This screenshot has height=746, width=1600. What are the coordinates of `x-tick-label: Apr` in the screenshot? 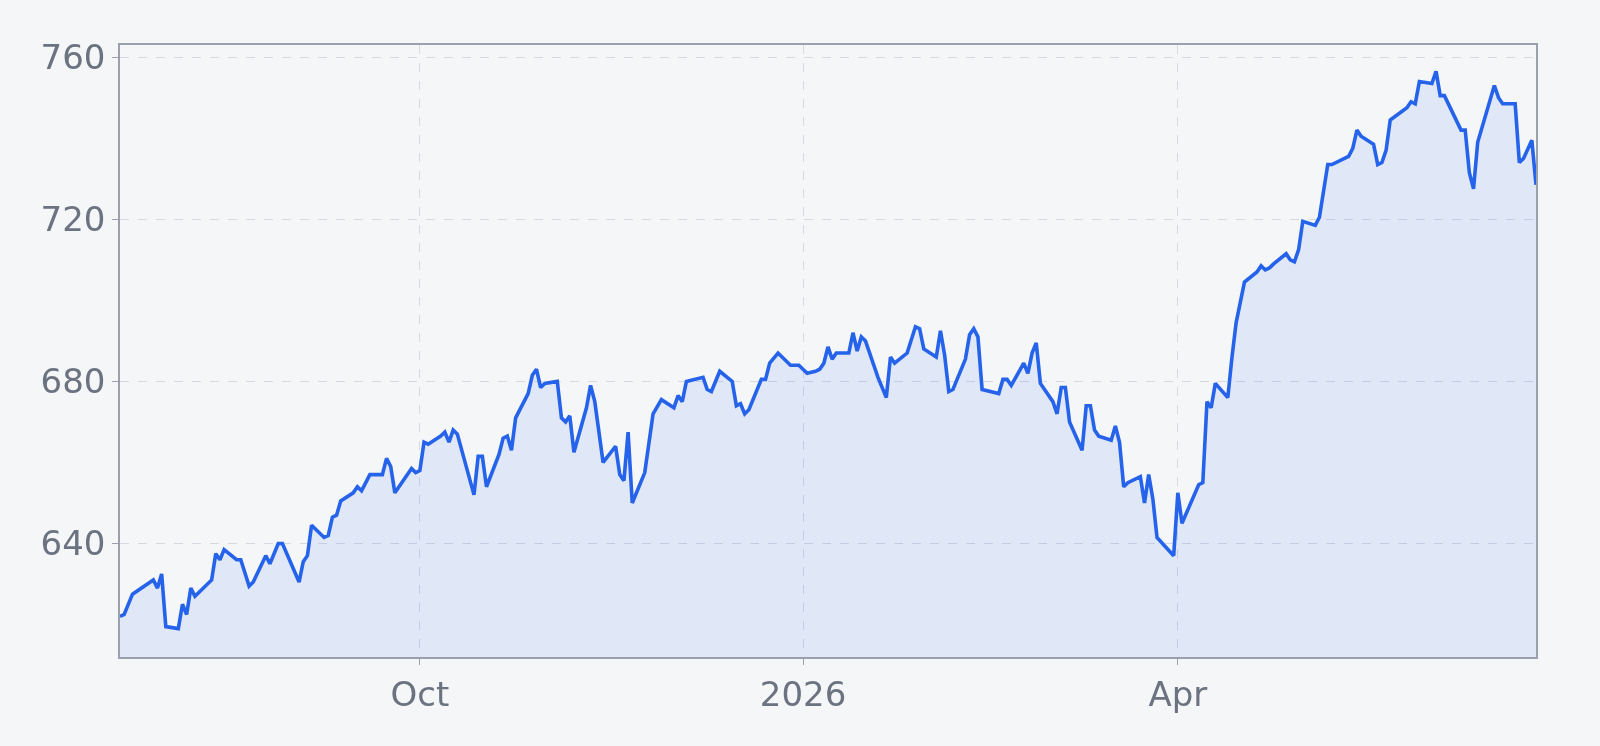 It's located at (1178, 693).